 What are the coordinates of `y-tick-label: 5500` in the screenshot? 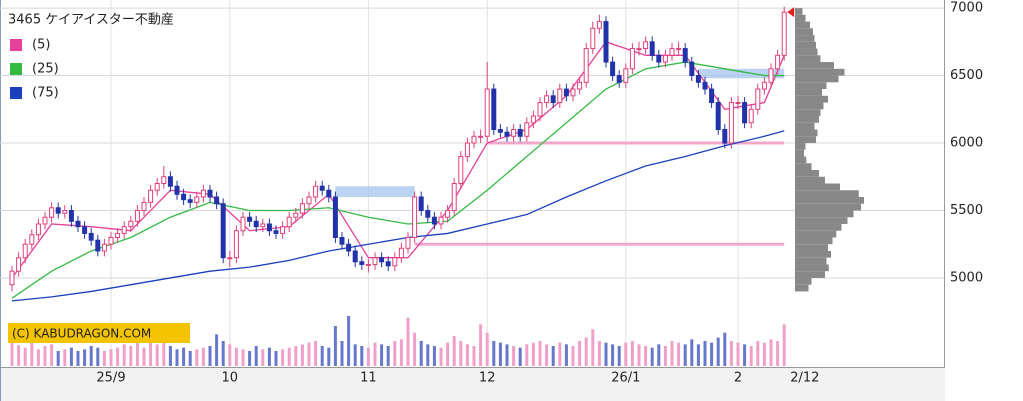 It's located at (966, 210).